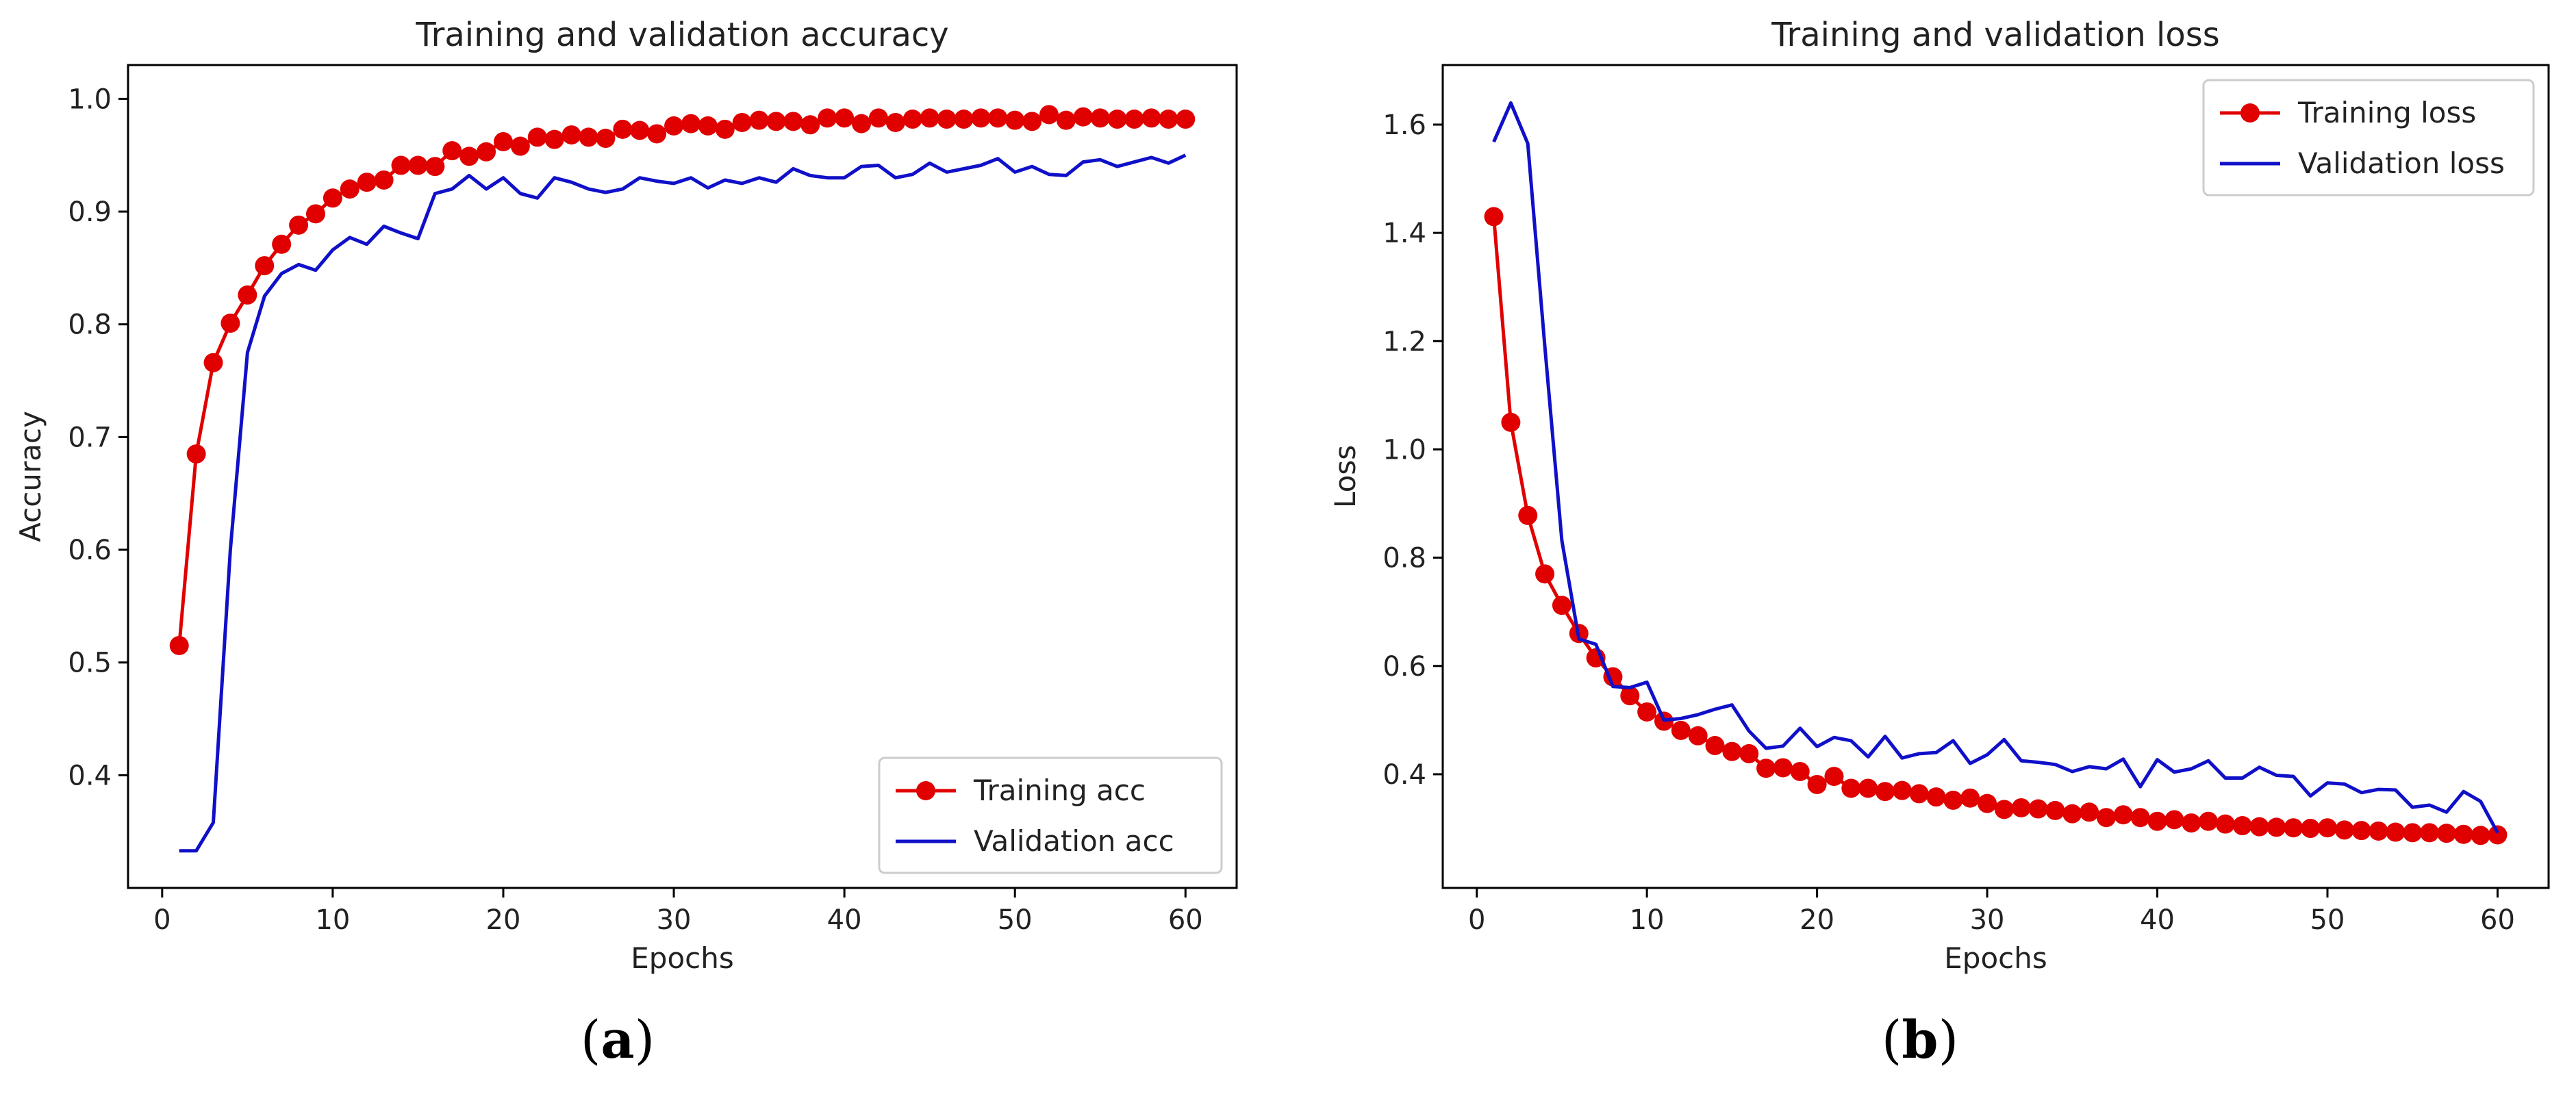 Image resolution: width=2576 pixels, height=1094 pixels. What do you see at coordinates (2368, 137) in the screenshot?
I see `legend: Training loss Validation loss` at bounding box center [2368, 137].